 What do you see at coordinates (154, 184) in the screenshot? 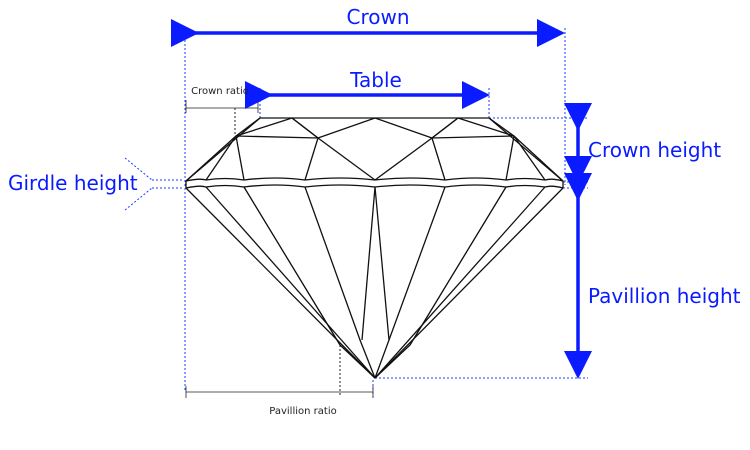
I see `girdle-height-pointer` at bounding box center [154, 184].